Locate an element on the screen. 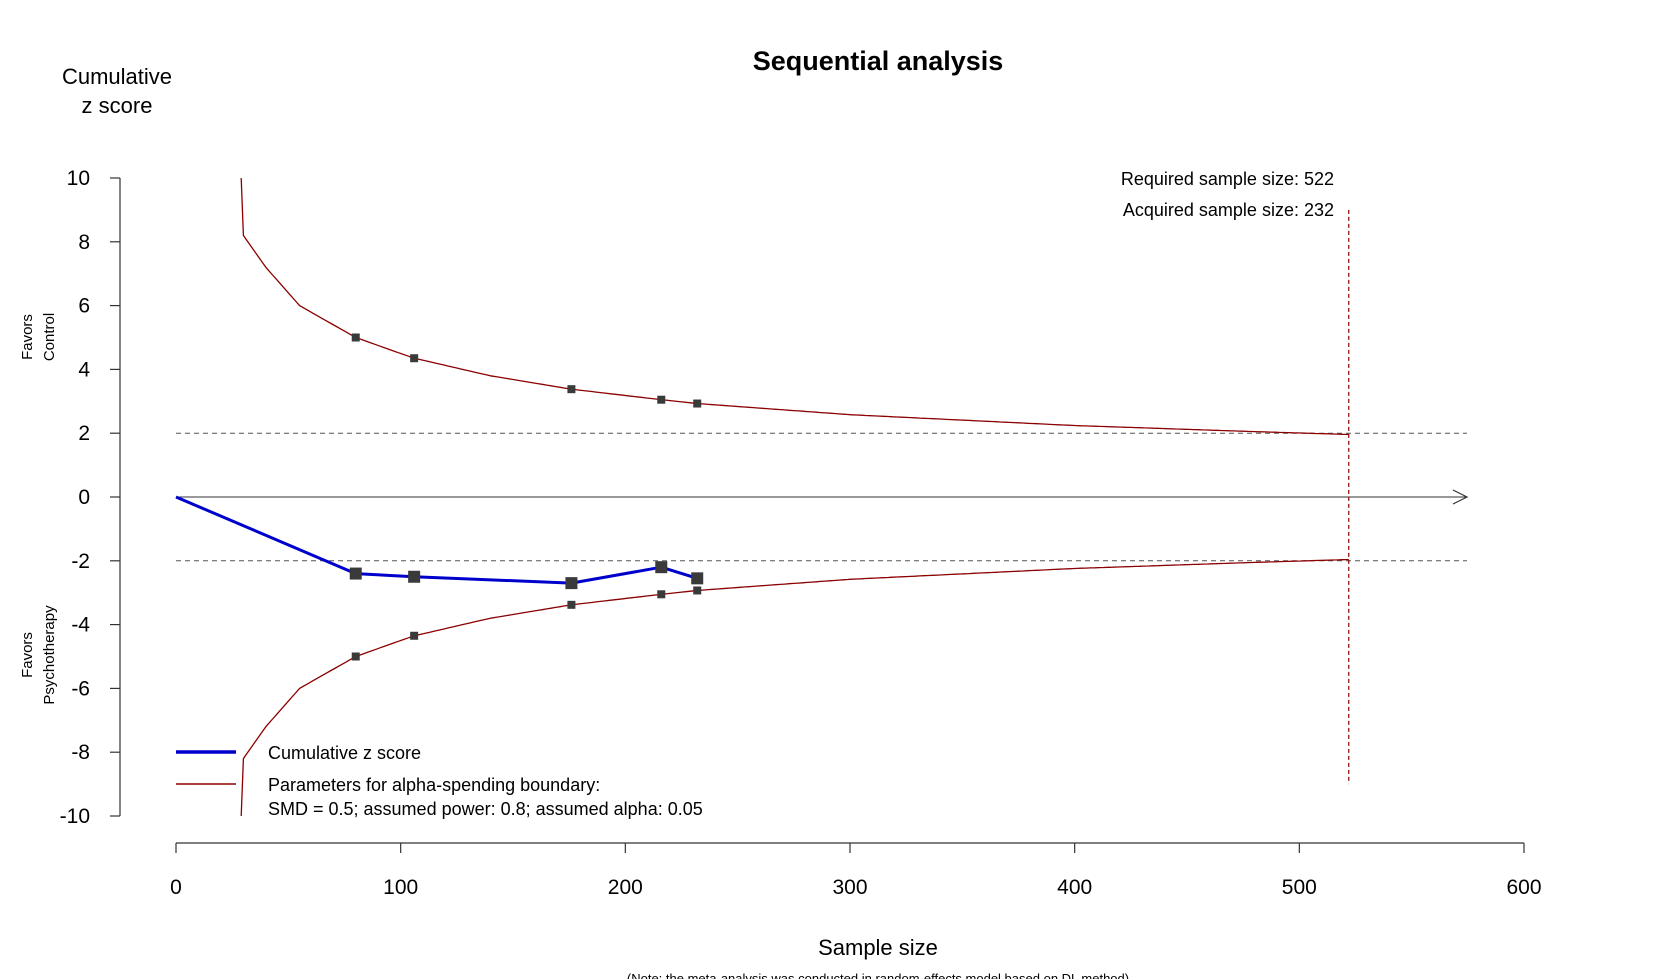 Image resolution: width=1680 pixels, height=979 pixels. acquired-sample-size-text: Acquired sample size: 232 is located at coordinates (1228, 210).